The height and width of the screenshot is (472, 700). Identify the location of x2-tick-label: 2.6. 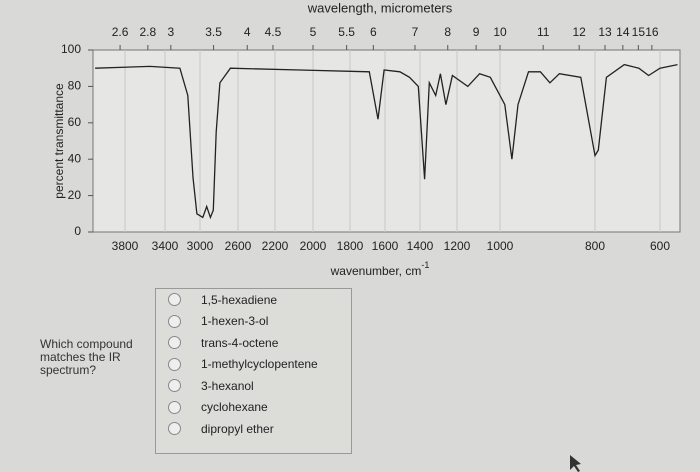
(120, 32).